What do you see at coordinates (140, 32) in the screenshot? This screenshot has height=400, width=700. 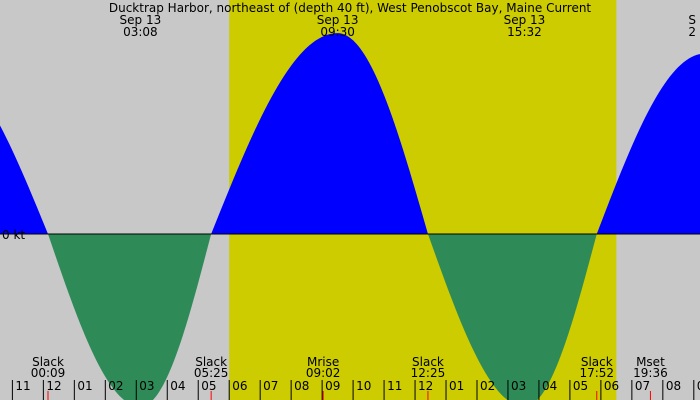 I see `top-label-time: 03:08` at bounding box center [140, 32].